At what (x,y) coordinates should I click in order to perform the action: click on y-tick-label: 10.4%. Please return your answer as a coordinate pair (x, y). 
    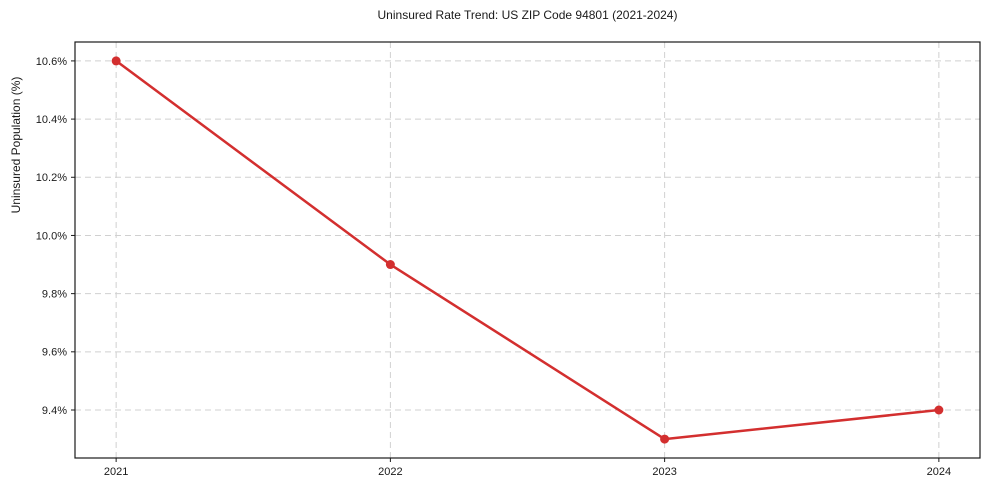
    Looking at the image, I should click on (51, 120).